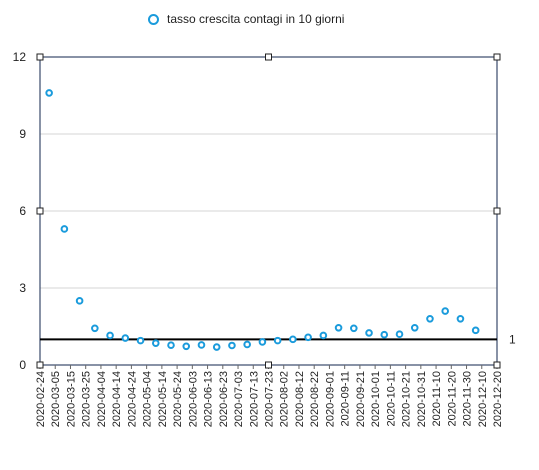 Image resolution: width=539 pixels, height=470 pixels. I want to click on x-tick-label: 2020-08-12, so click(300, 399).